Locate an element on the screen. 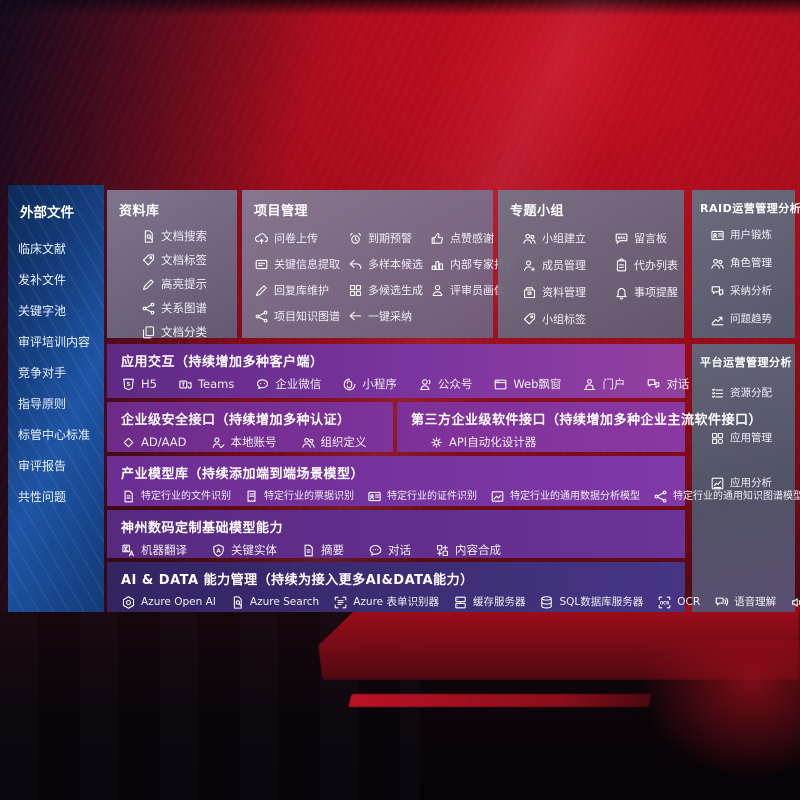 The height and width of the screenshot is (800, 800). key-info-extract-label: 关键信息提取 is located at coordinates (307, 264).